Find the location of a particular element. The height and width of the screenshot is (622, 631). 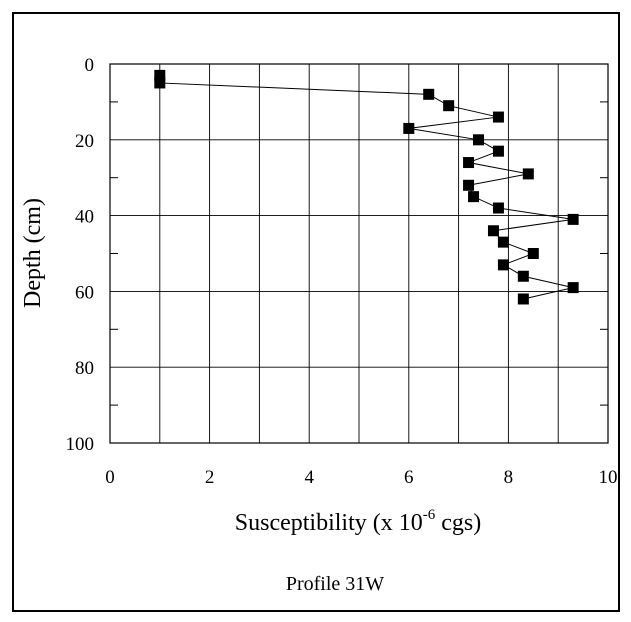

x-axis-title-unit: cgs) is located at coordinates (458, 523).